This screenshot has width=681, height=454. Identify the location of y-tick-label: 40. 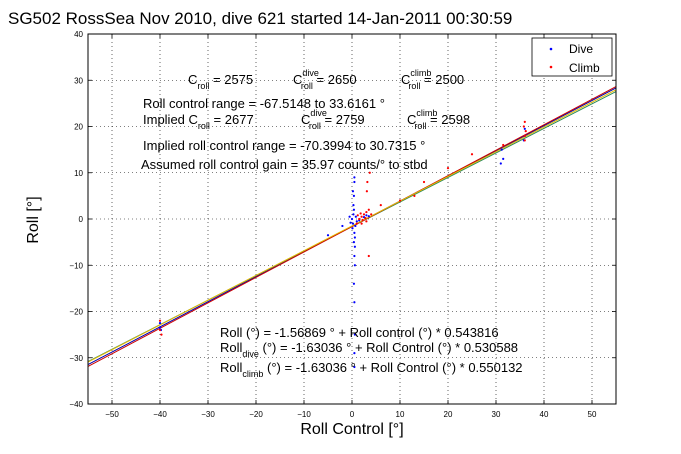
(78, 34).